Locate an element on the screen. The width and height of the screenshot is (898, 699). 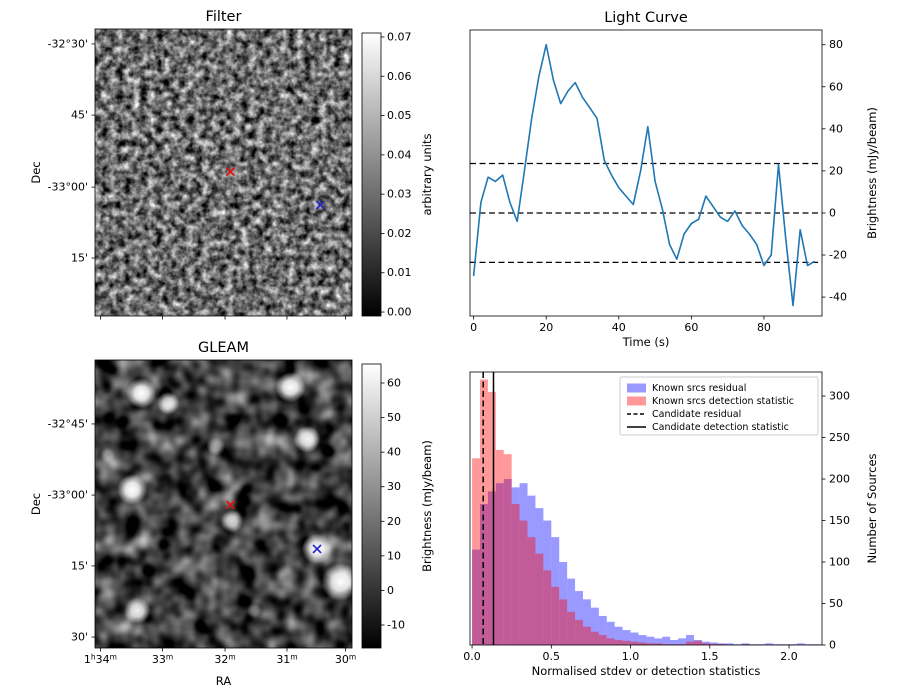
colorbar-tick-label: 0 is located at coordinates (390, 590).